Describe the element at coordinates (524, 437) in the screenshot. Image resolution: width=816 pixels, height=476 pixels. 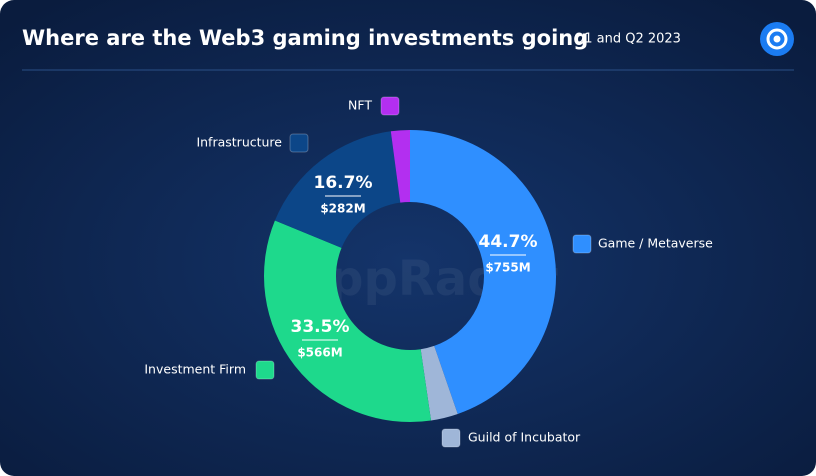
I see `legend-label: Guild of Incubator` at that location.